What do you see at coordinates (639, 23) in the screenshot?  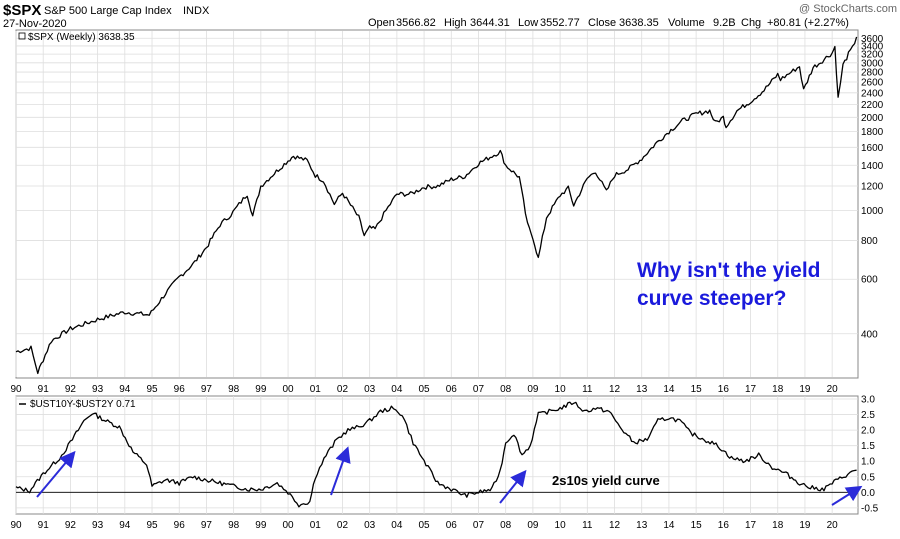 I see `close-value: 3638.35` at bounding box center [639, 23].